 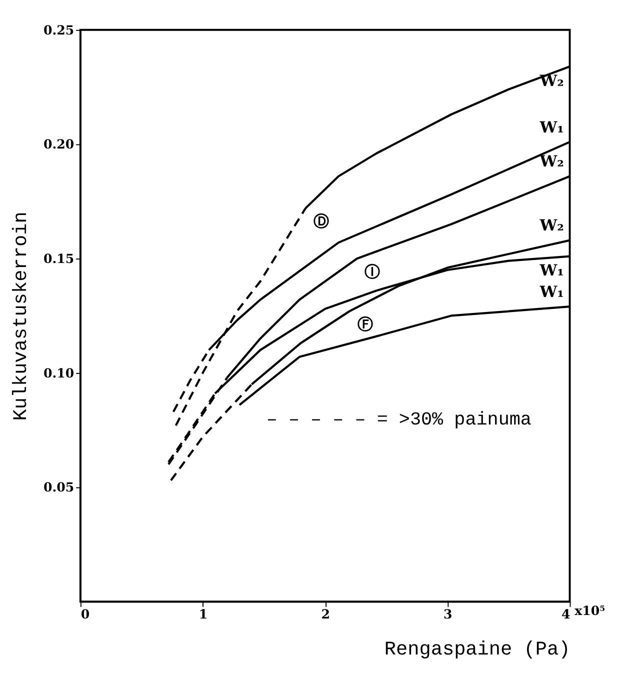 I want to click on y-tick-label: 0.20, so click(x=58, y=144).